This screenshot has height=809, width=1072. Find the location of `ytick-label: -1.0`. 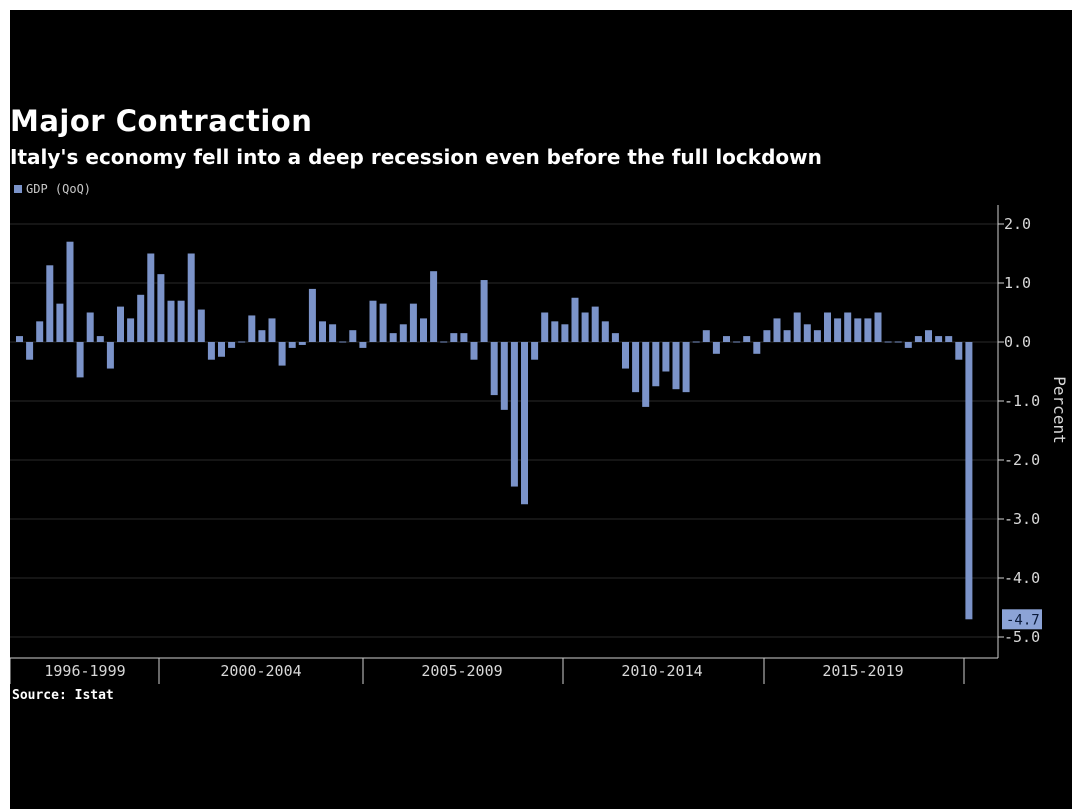

ytick-label: -1.0 is located at coordinates (1022, 401).